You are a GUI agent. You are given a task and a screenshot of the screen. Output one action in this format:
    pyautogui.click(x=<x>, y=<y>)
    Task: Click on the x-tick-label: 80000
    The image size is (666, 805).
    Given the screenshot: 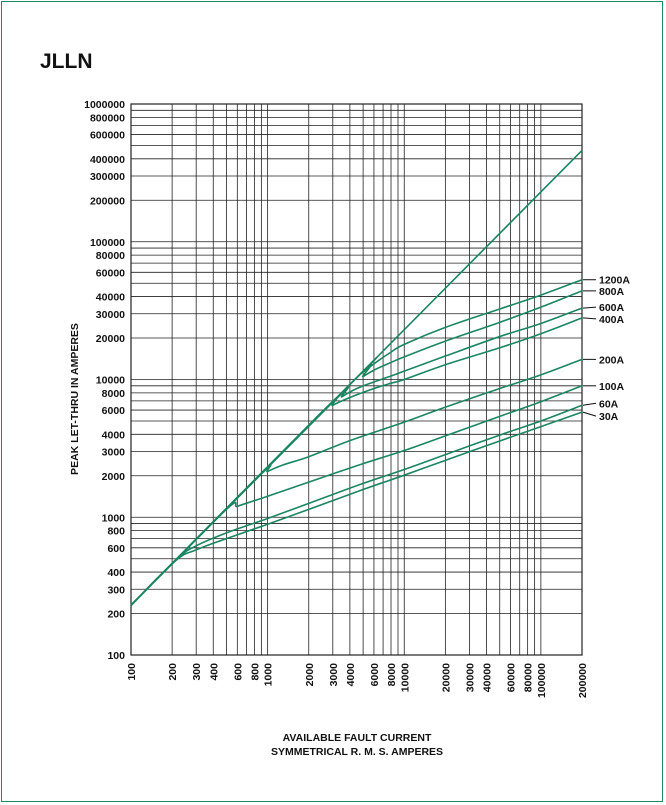 What is the action you would take?
    pyautogui.click(x=529, y=677)
    